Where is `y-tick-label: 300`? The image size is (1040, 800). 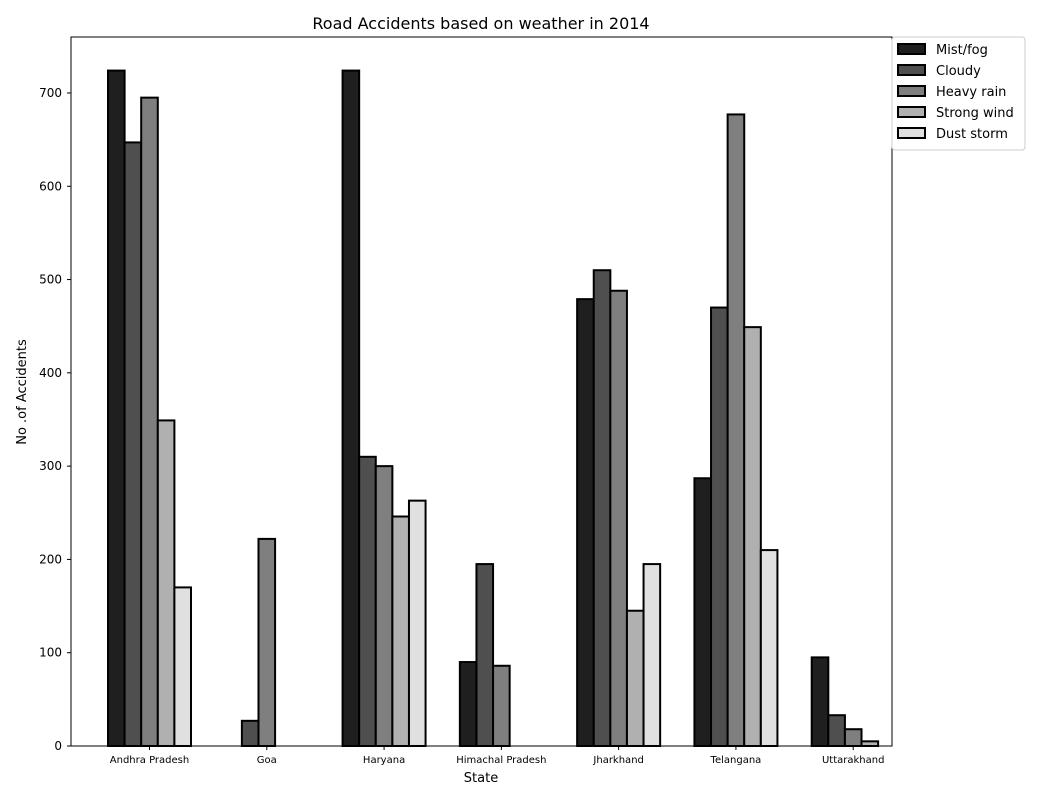 y-tick-label: 300 is located at coordinates (50, 466).